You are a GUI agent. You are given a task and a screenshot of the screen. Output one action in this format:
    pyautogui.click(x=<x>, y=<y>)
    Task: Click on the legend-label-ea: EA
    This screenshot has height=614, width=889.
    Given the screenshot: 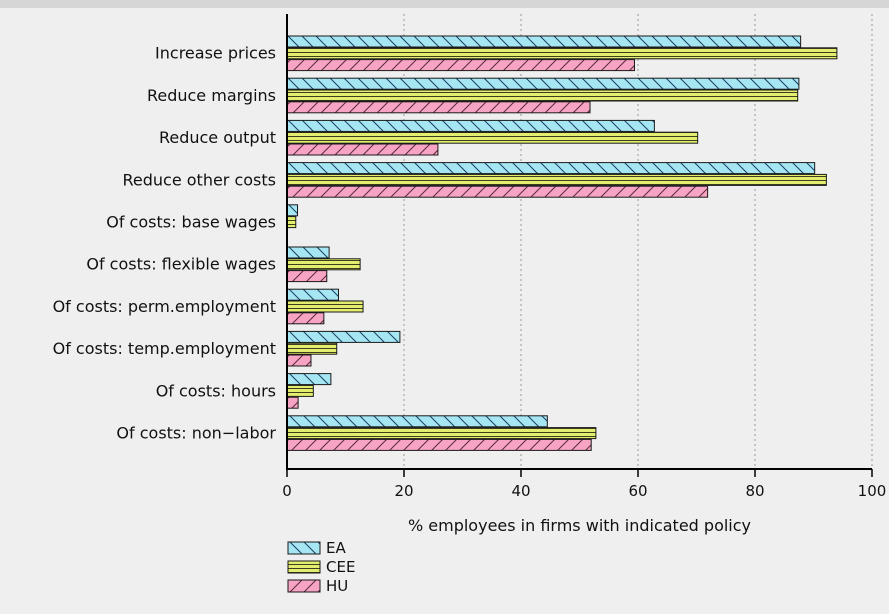 What is the action you would take?
    pyautogui.click(x=336, y=548)
    